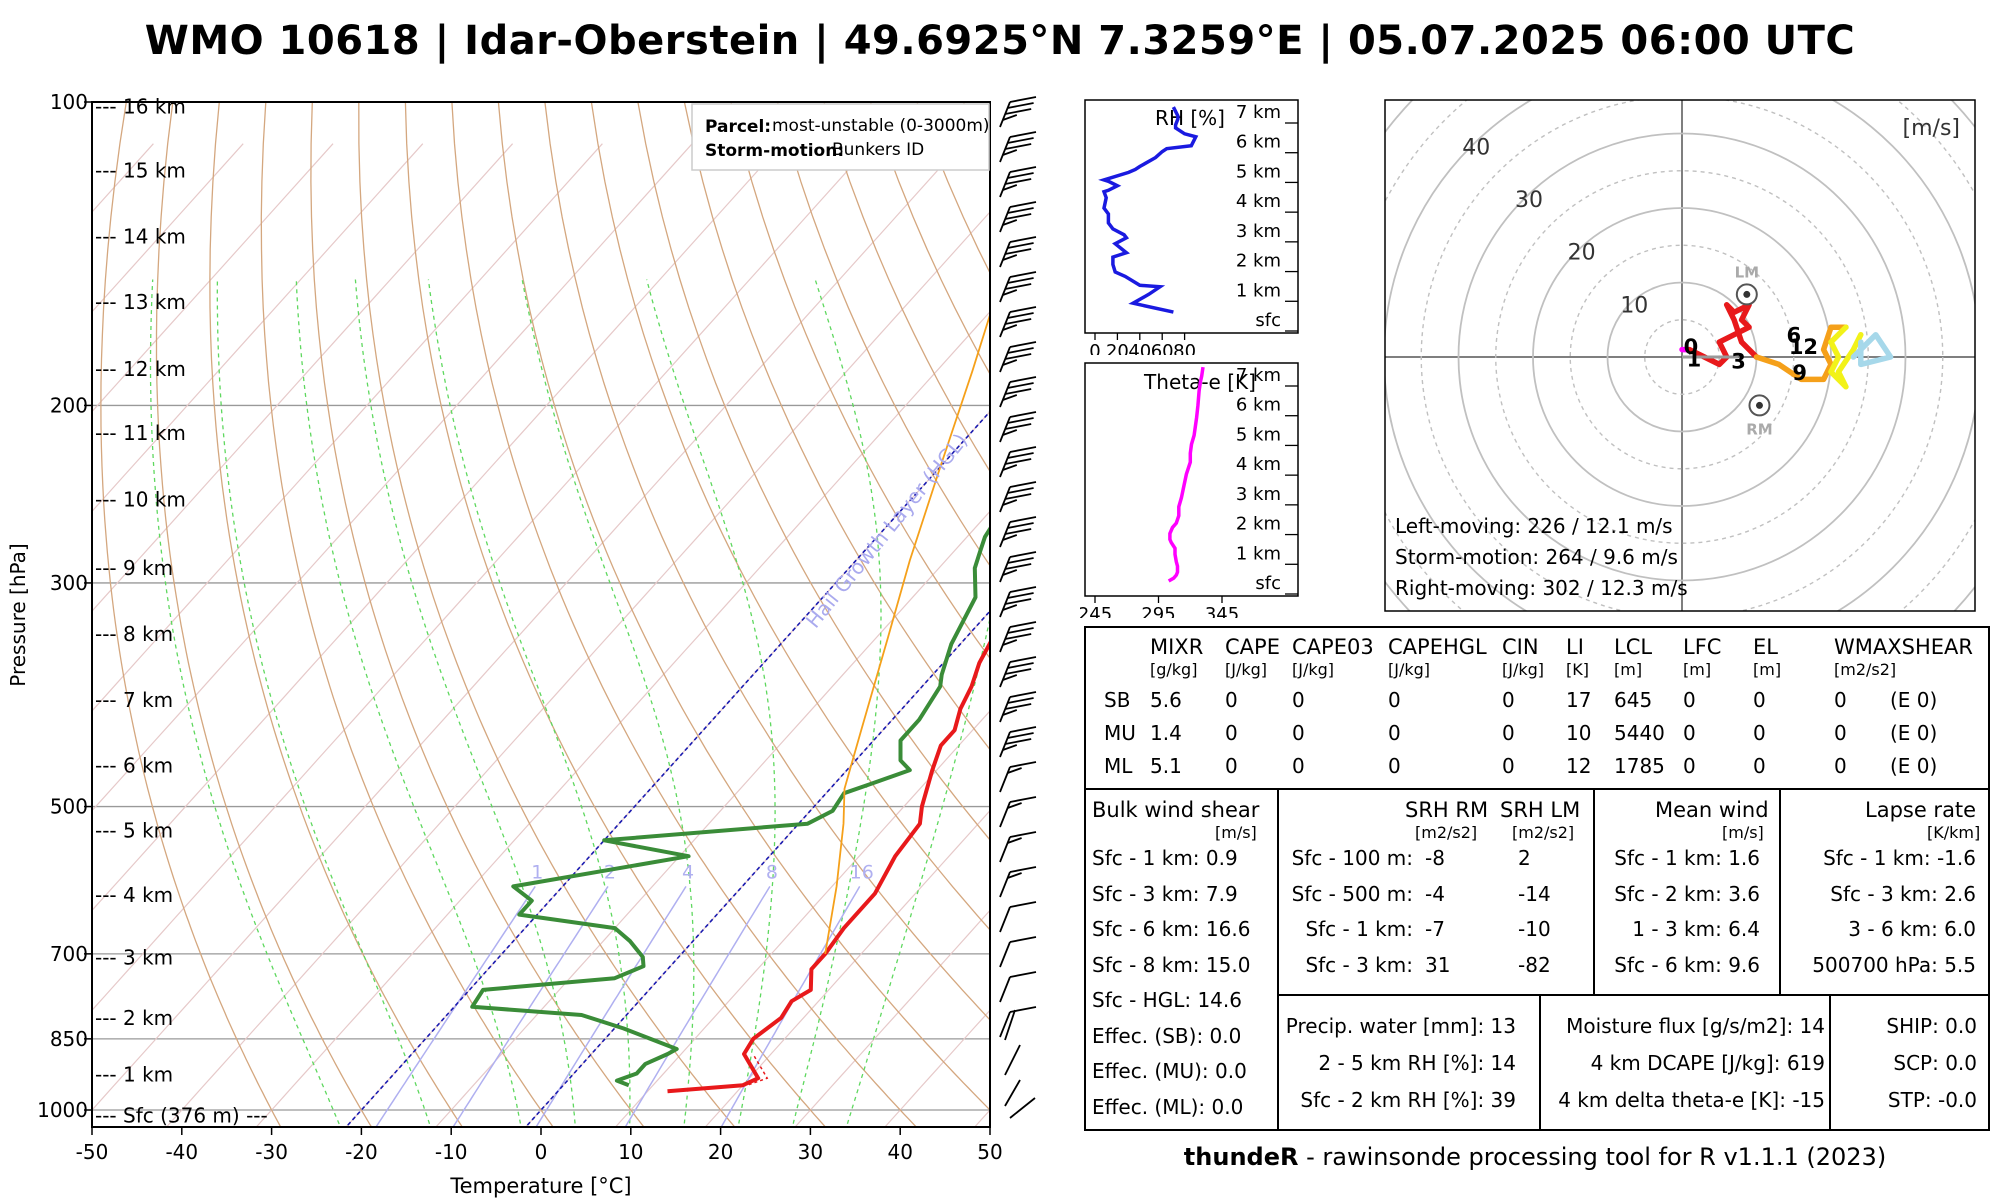 The width and height of the screenshot is (2000, 1200). I want to click on hodograph-ring, so click(1682, 357).